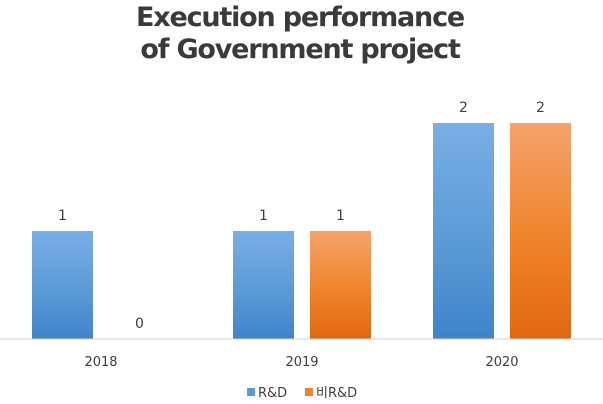 This screenshot has height=404, width=603. What do you see at coordinates (300, 49) in the screenshot?
I see `chart-title-line-2: of Government project` at bounding box center [300, 49].